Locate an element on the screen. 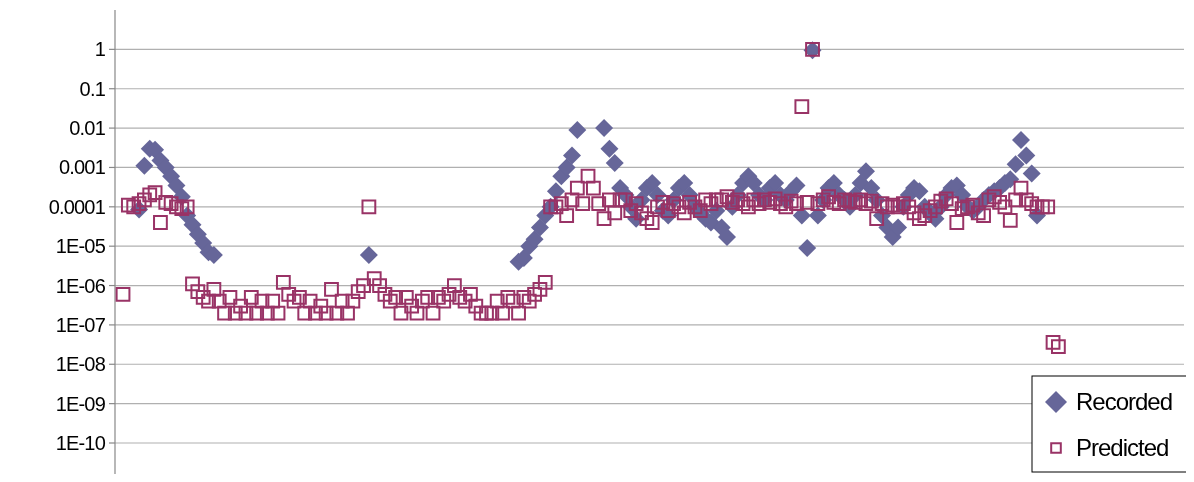 The height and width of the screenshot is (482, 1194). y-tick-label: 1E-08 is located at coordinates (80, 364).